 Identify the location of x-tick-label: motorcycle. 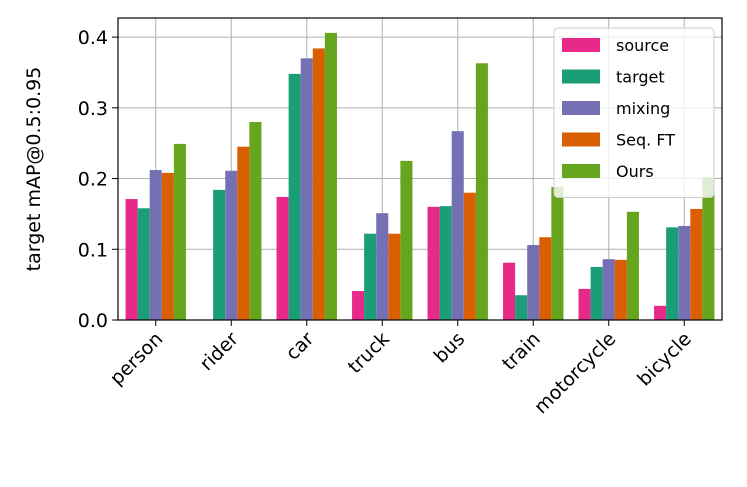
(575, 373).